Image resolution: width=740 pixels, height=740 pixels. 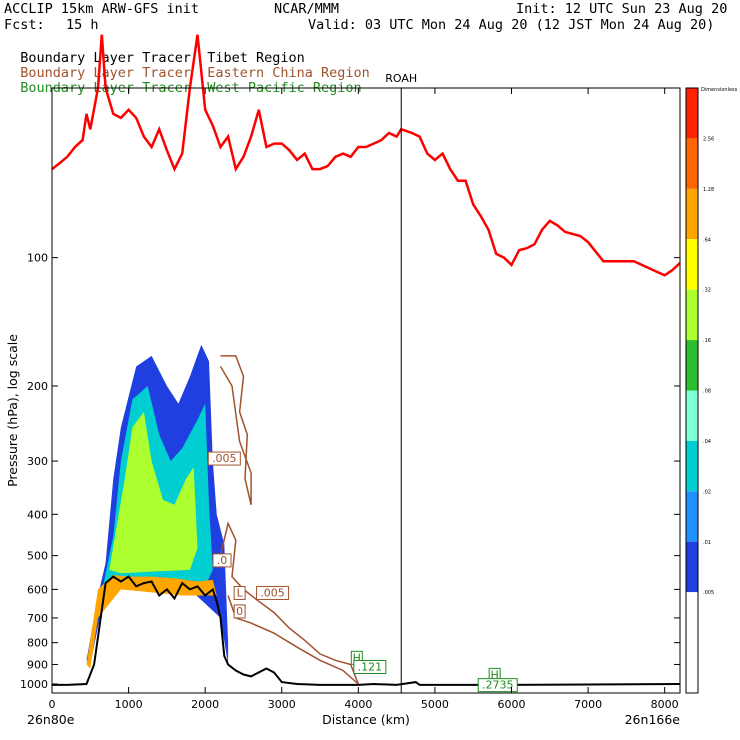 I want to click on x-axis-title: Distance (km), so click(x=366, y=719).